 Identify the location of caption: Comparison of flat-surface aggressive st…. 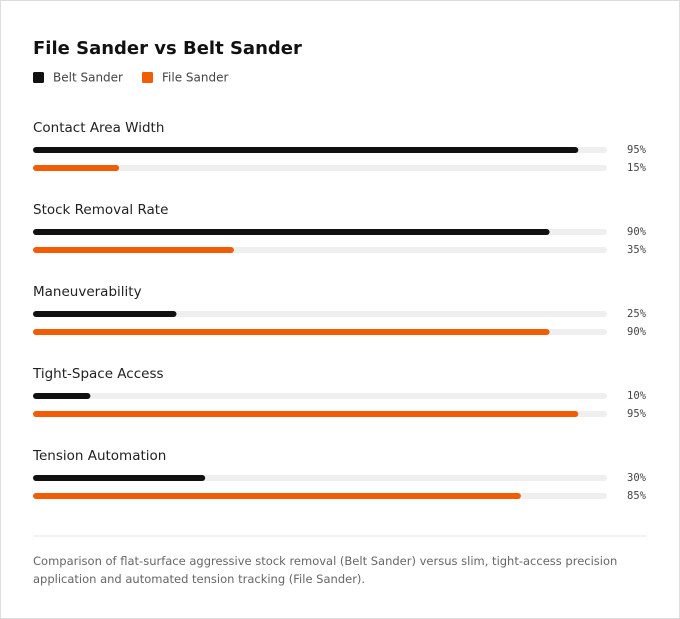
(325, 570).